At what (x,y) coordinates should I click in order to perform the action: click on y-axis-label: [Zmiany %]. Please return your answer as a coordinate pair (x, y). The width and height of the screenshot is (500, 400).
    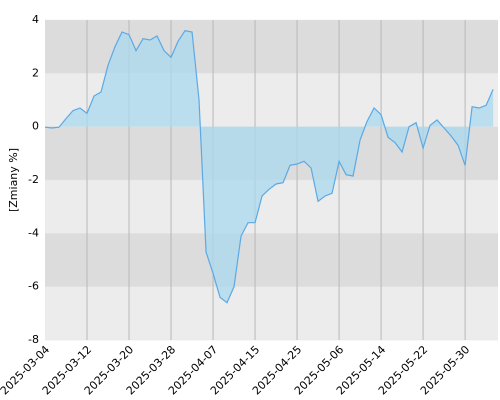
    Looking at the image, I should click on (13, 180).